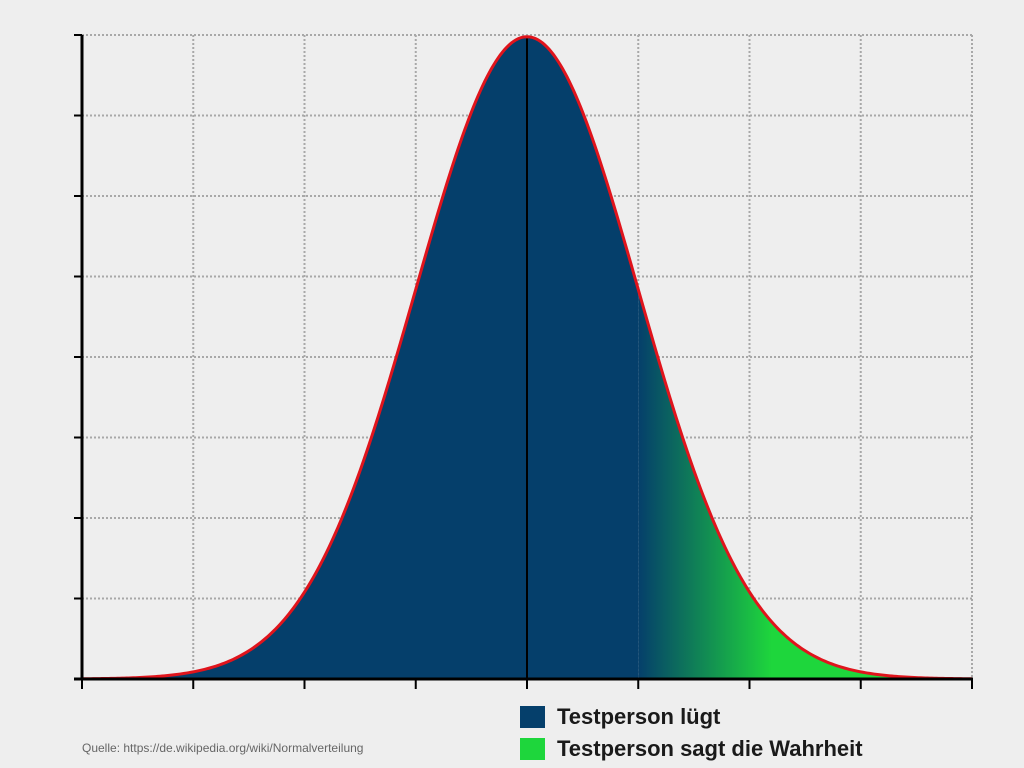 This screenshot has width=1024, height=768. I want to click on legend-item-luegt: Testperson lügt, so click(691, 717).